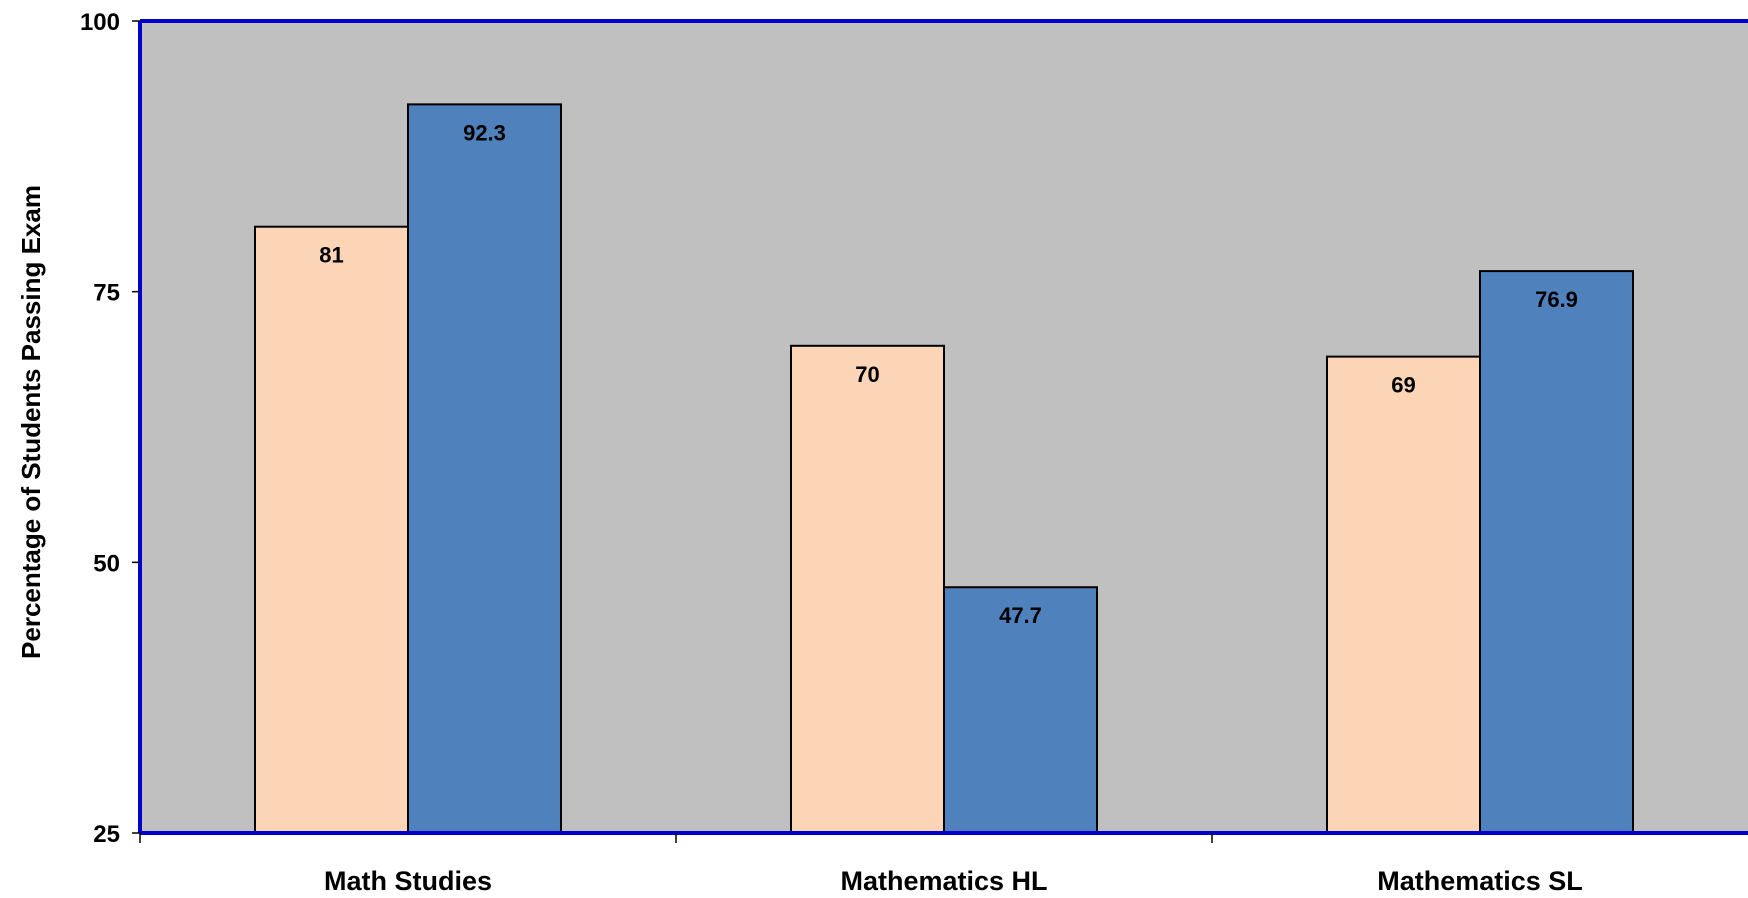 The height and width of the screenshot is (898, 1748). I want to click on y-tick-label: 25, so click(106, 834).